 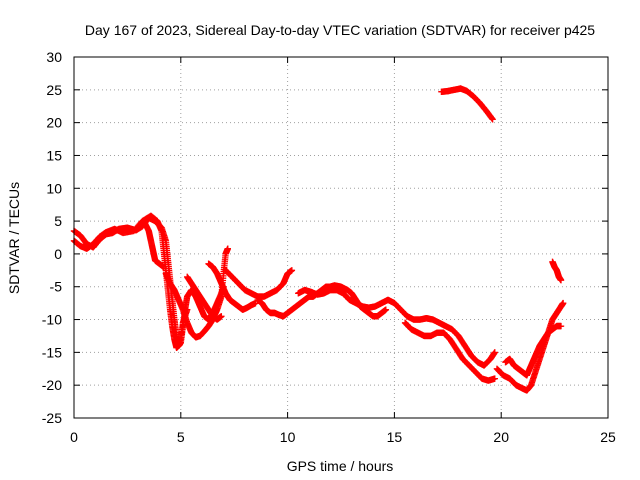 I want to click on series-track-j, so click(x=449, y=351).